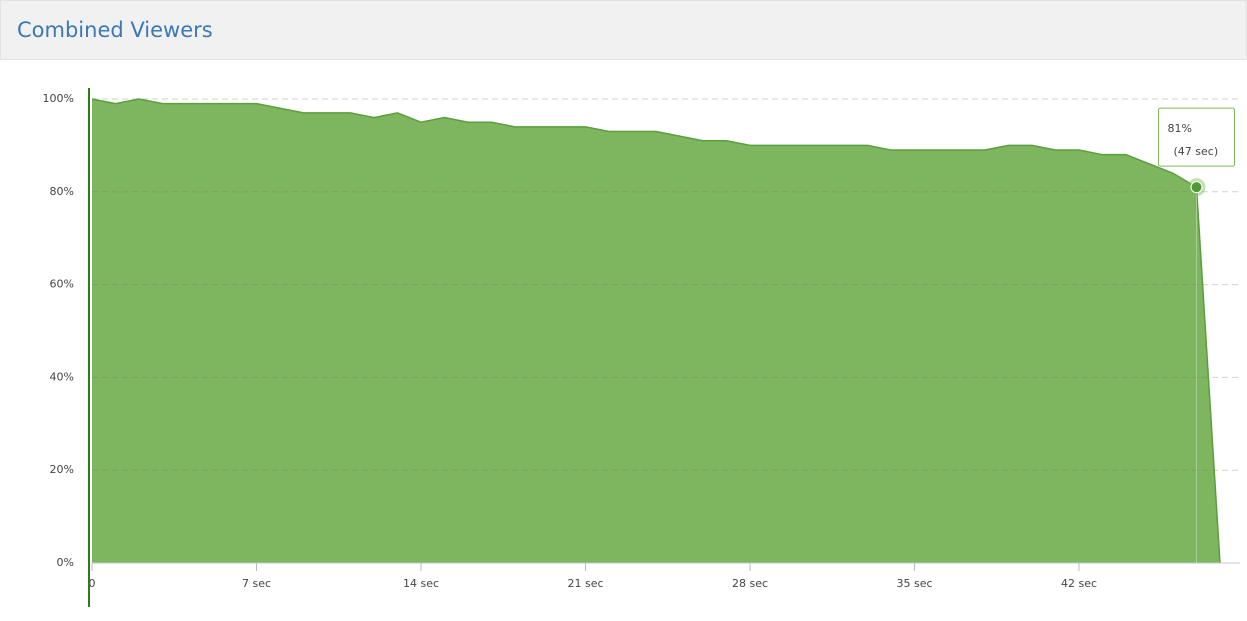 The height and width of the screenshot is (621, 1247). What do you see at coordinates (750, 583) in the screenshot?
I see `x-tick-label: 28 sec` at bounding box center [750, 583].